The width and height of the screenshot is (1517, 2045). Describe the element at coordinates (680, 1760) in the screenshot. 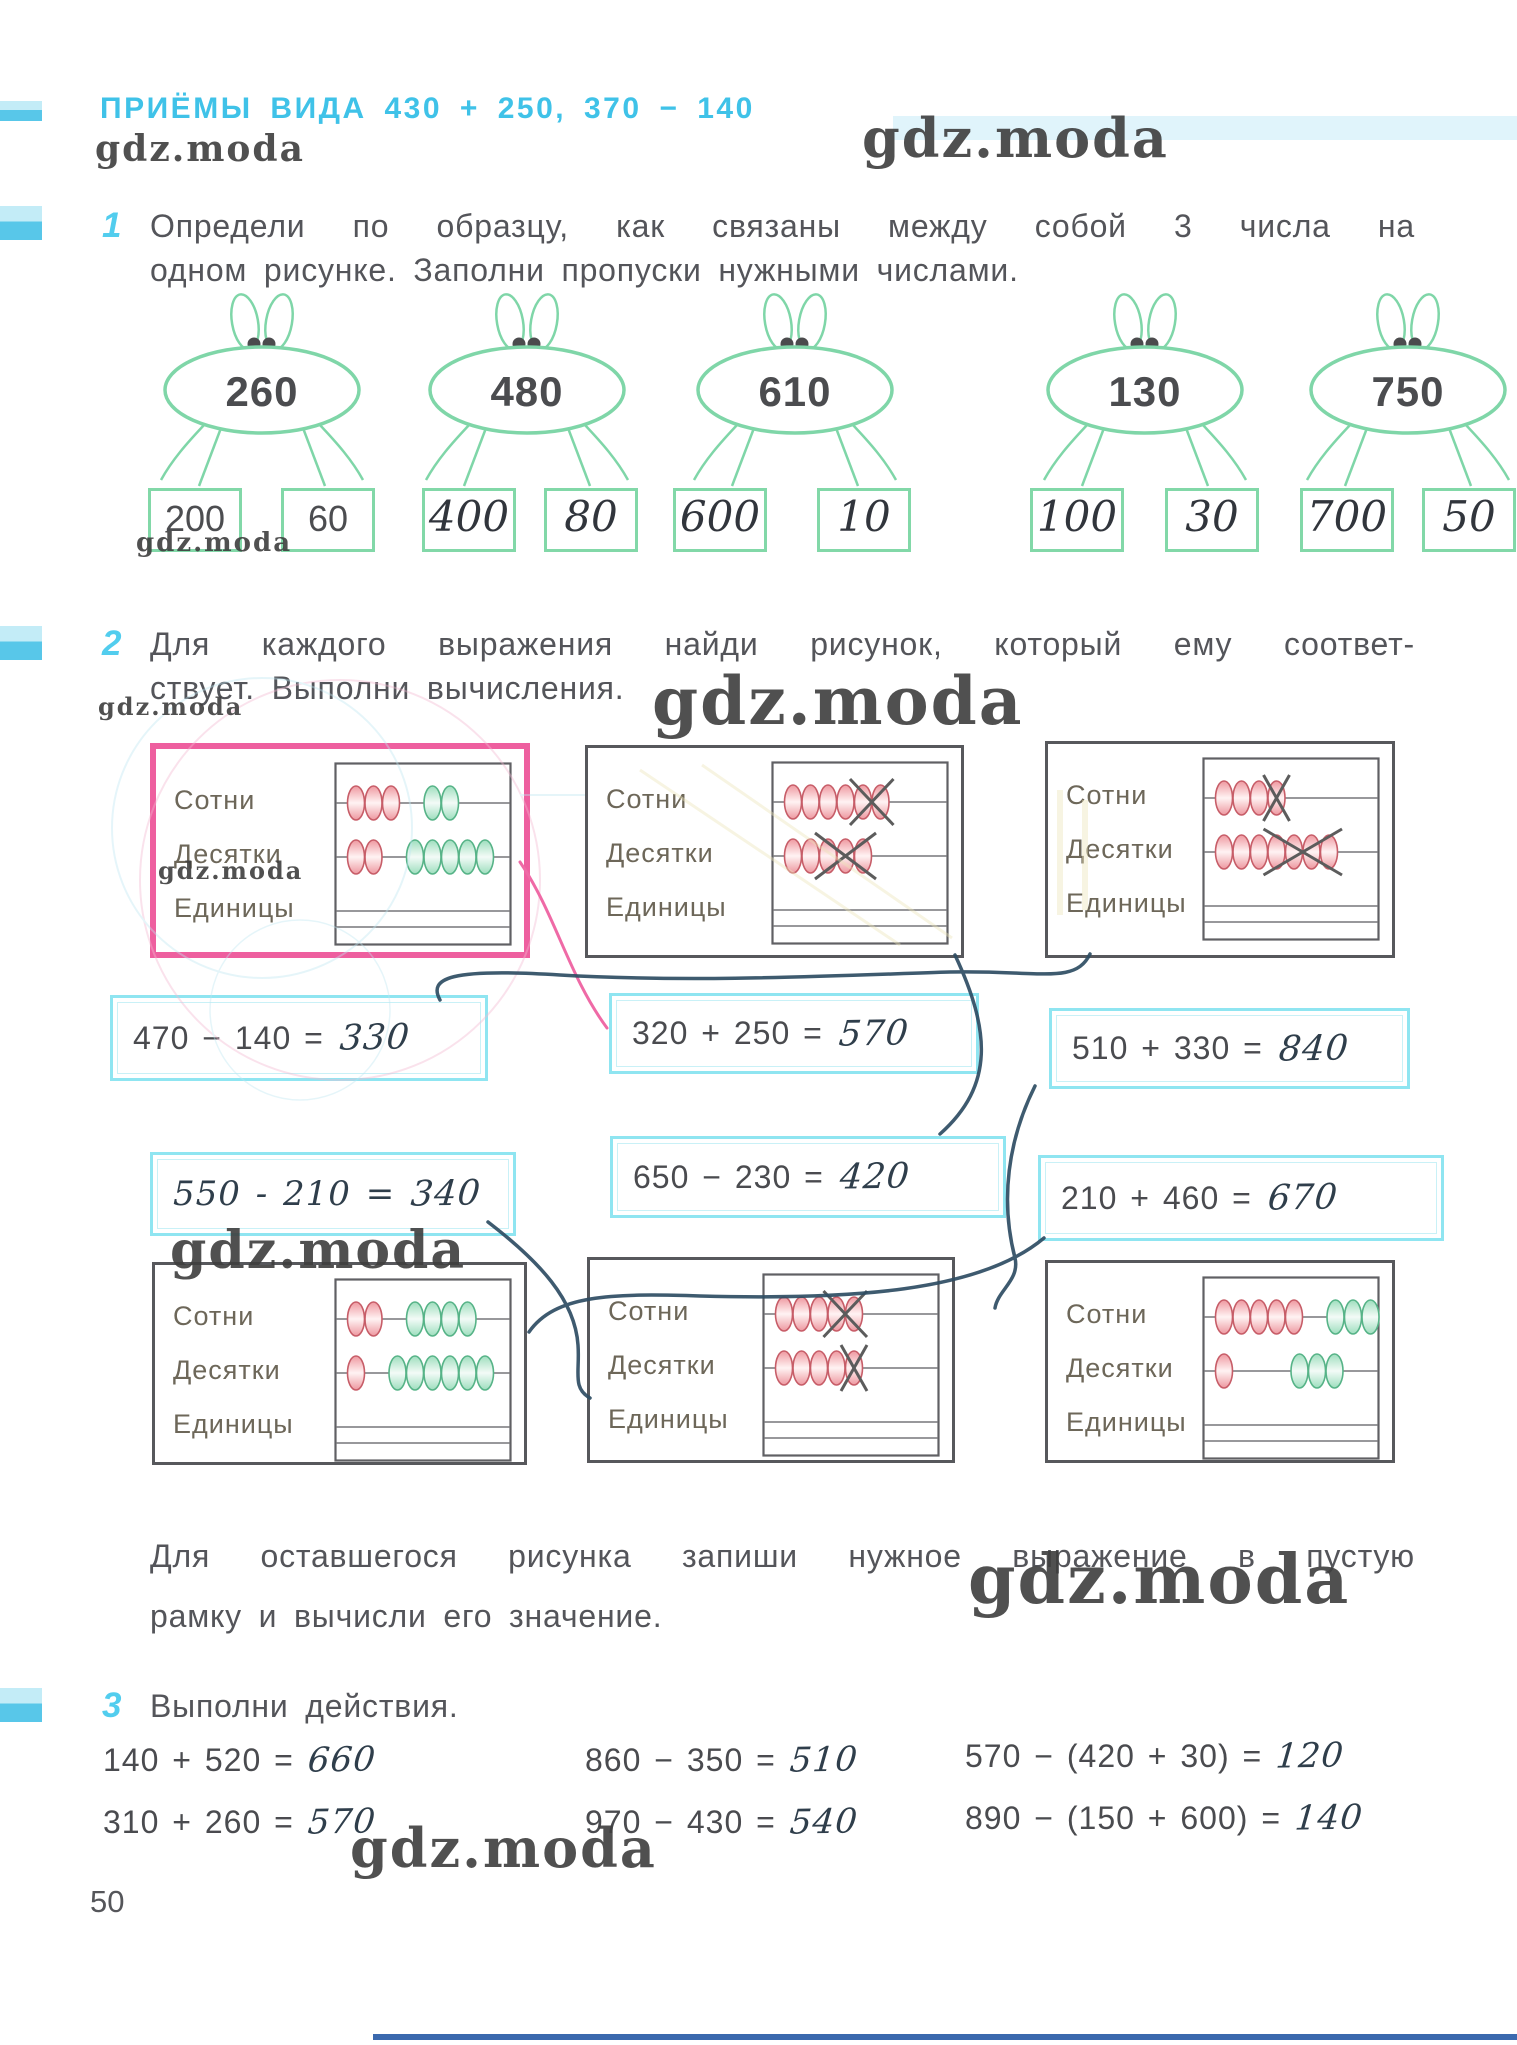

I see `calc-expr: 860 − 350 =` at that location.